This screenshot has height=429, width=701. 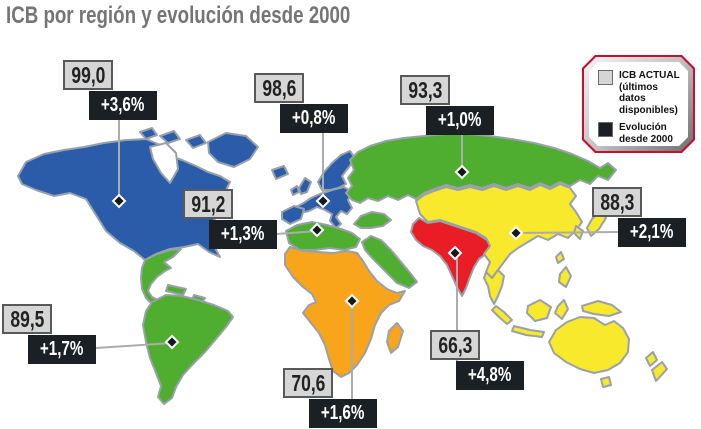 I want to click on region-north-africa, so click(x=323, y=236).